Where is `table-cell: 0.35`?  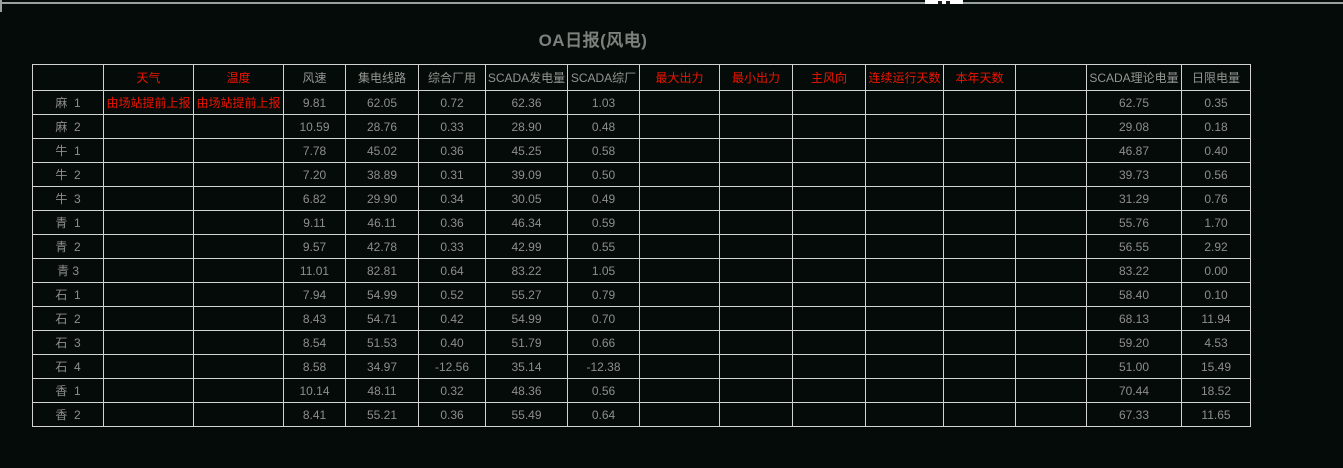
table-cell: 0.35 is located at coordinates (1216, 102).